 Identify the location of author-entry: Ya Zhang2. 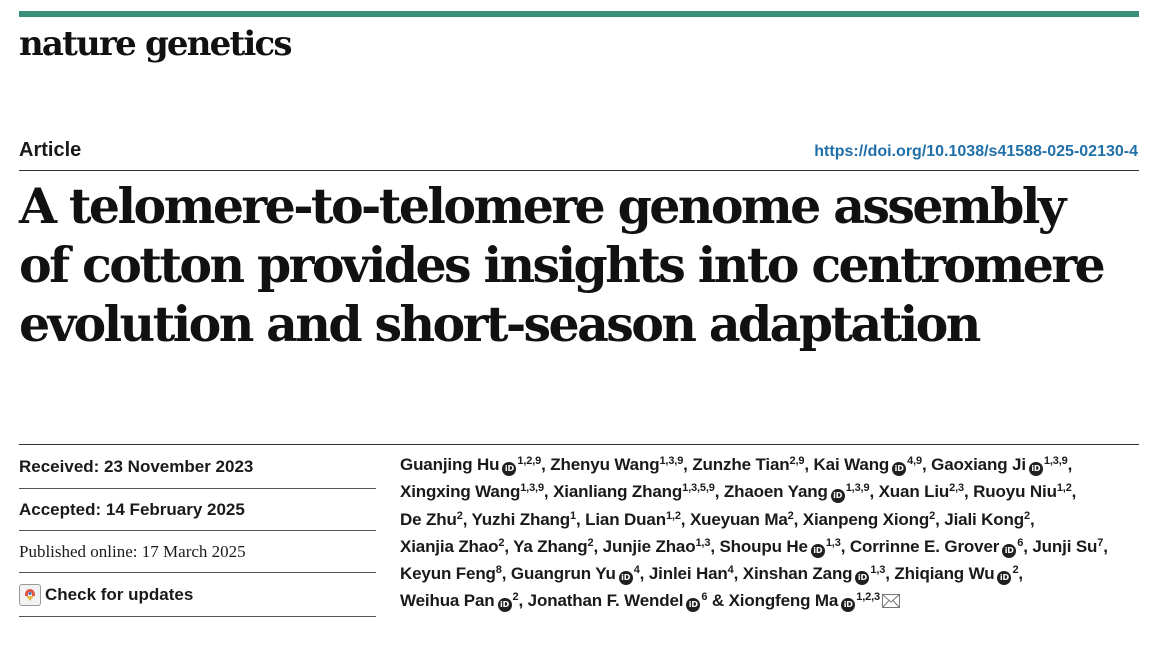
(553, 546).